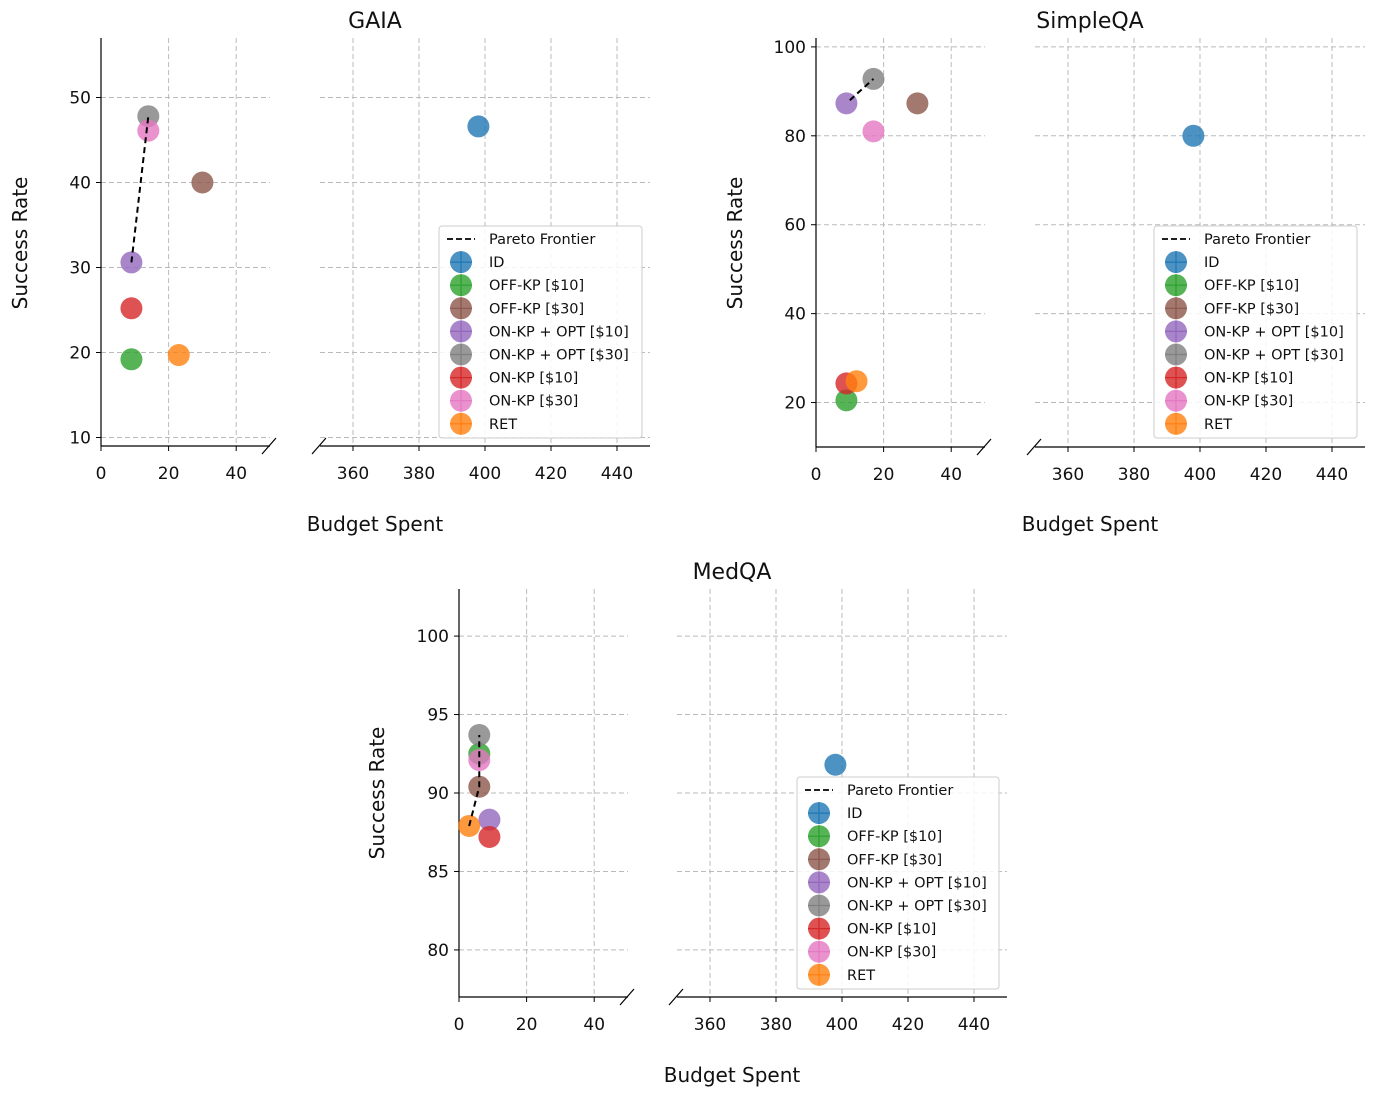  What do you see at coordinates (80, 99) in the screenshot?
I see `y-tick-label: 50` at bounding box center [80, 99].